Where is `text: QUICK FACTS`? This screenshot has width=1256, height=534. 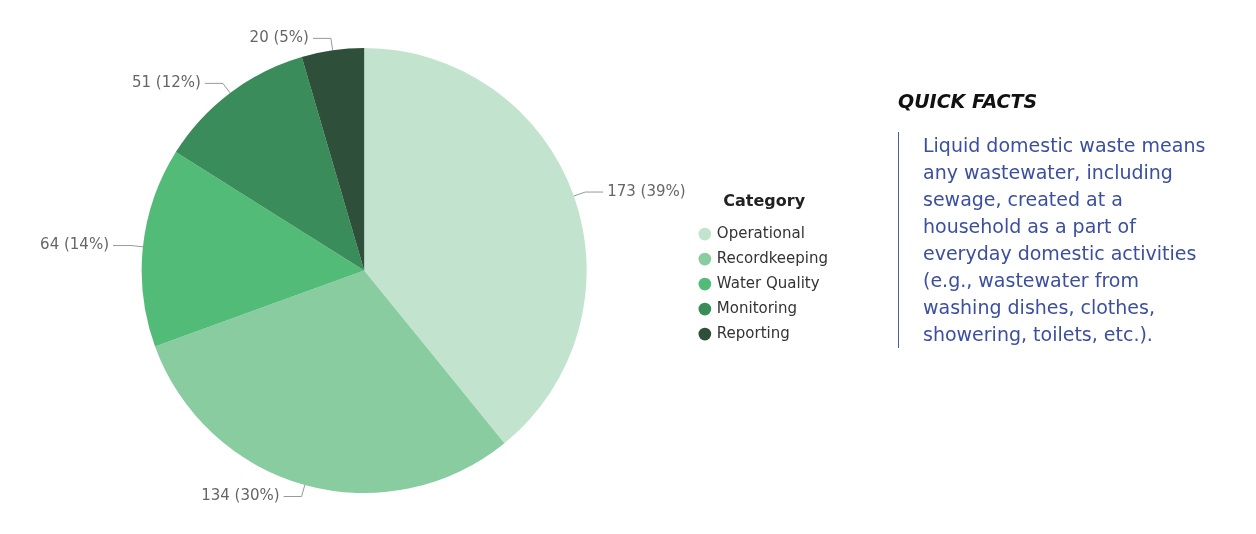
text: QUICK FACTS is located at coordinates (968, 101).